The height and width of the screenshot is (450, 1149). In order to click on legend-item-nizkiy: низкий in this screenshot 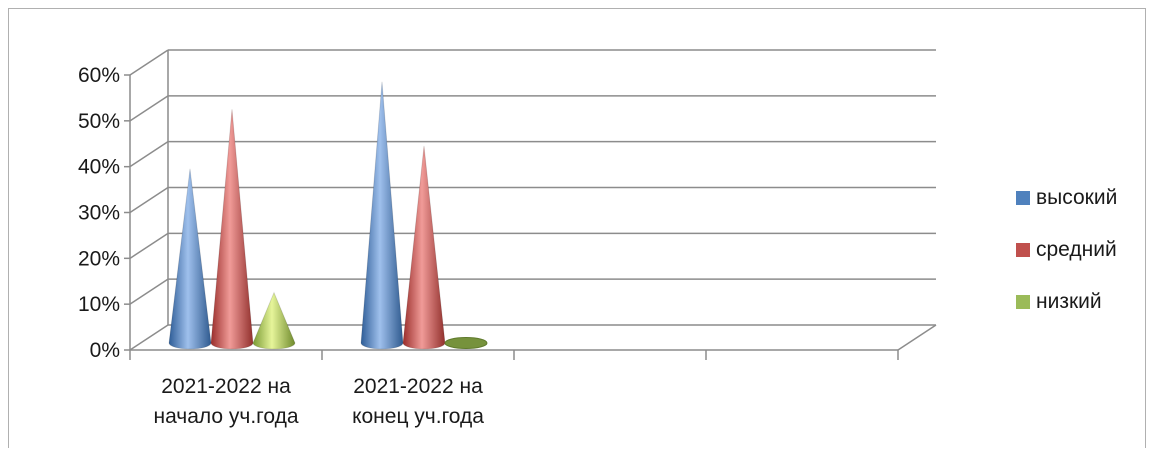, I will do `click(1081, 302)`.